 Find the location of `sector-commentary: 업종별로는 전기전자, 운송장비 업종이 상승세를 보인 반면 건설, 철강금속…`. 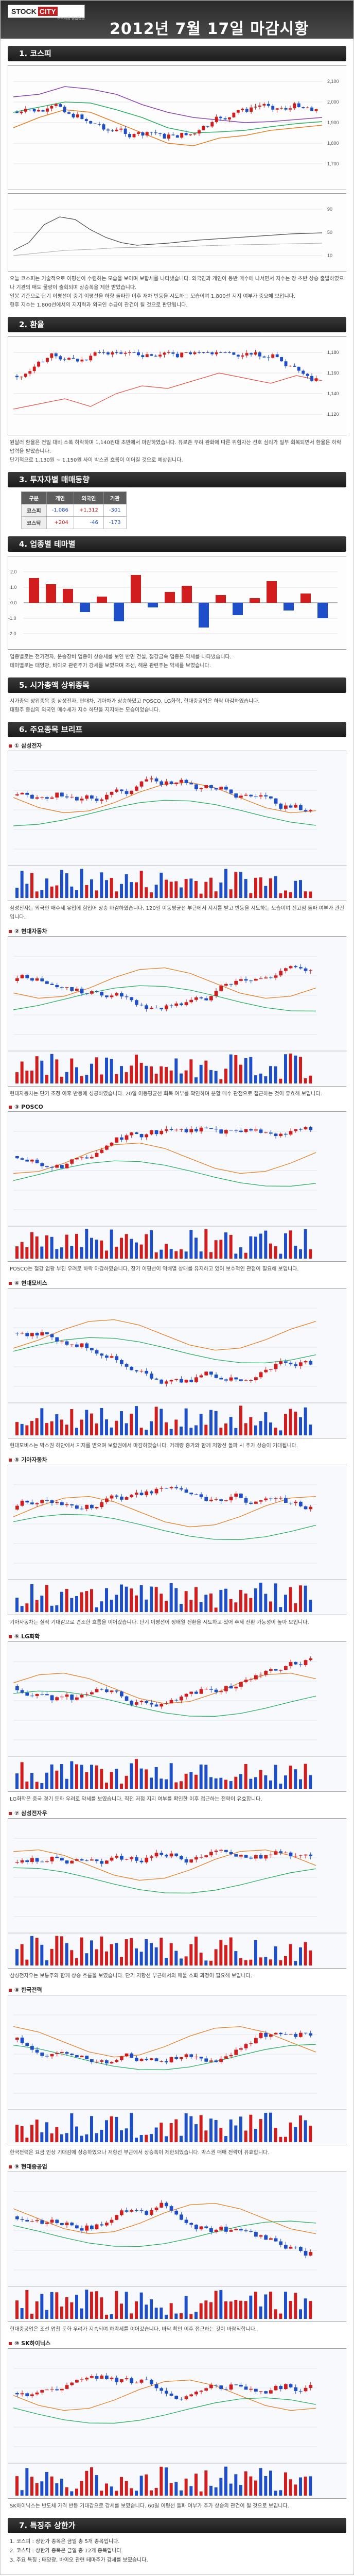

sector-commentary: 업종별로는 전기전자, 운송장비 업종이 상승세를 보인 반면 건설, 철강금속… is located at coordinates (177, 661).